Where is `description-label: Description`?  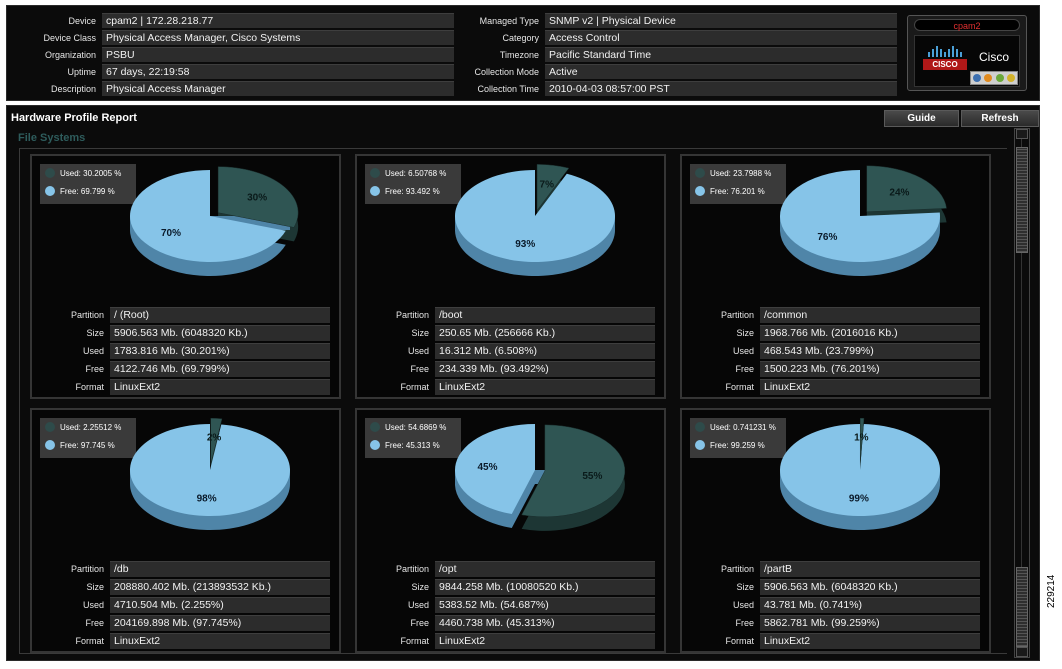
description-label: Description is located at coordinates (73, 88).